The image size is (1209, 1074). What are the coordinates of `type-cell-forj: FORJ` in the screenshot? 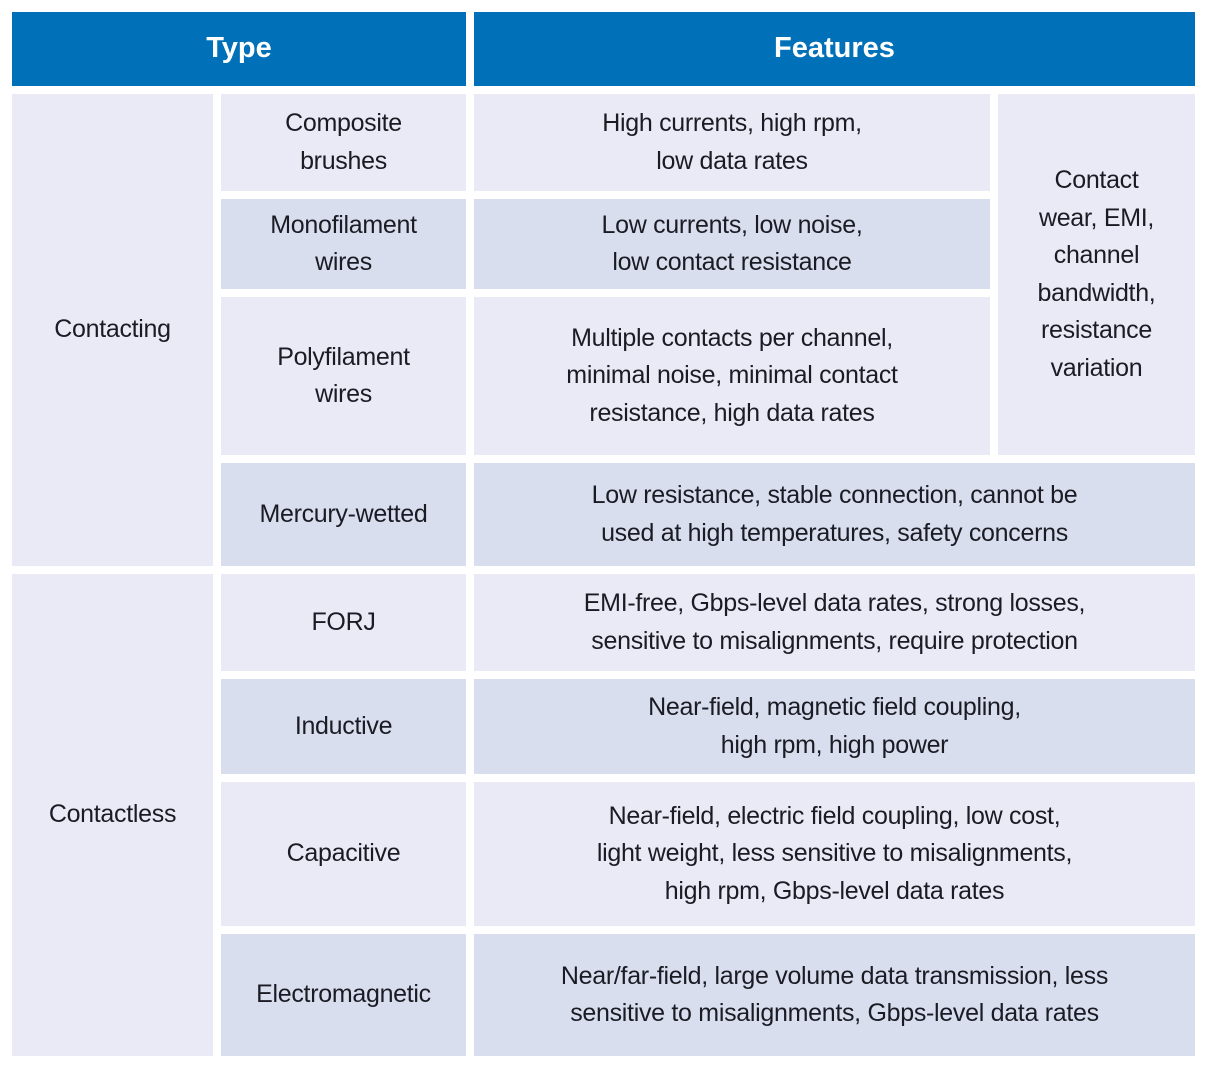 It's located at (343, 622).